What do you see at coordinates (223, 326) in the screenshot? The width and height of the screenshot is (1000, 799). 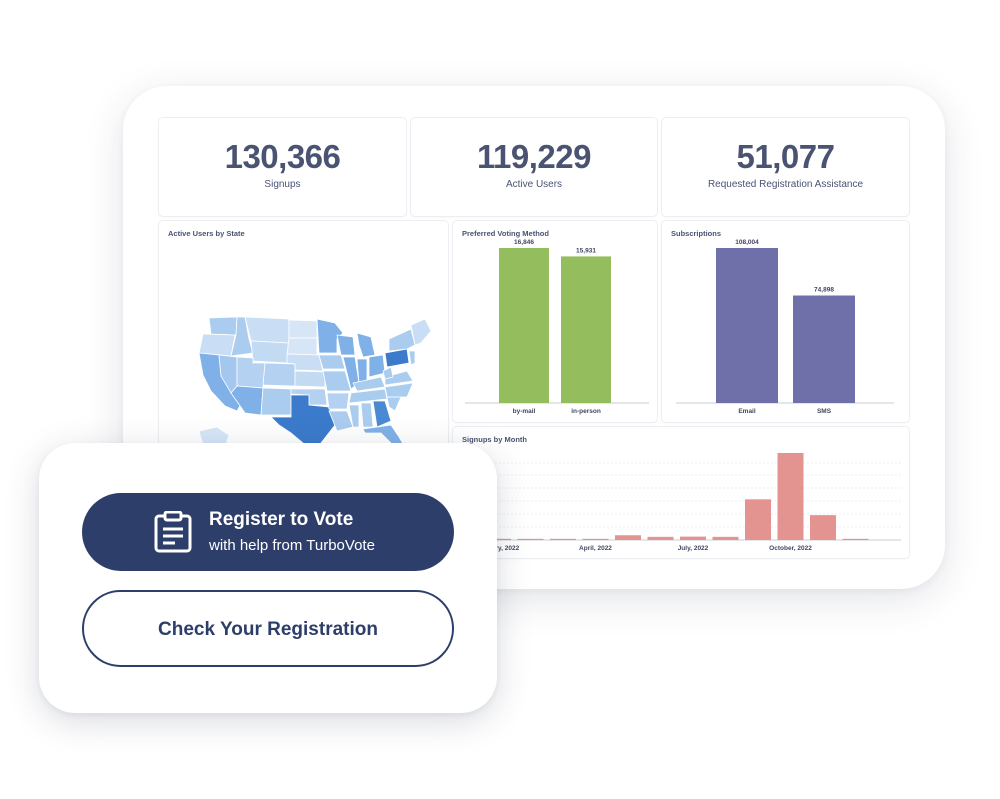 I see `state-washington` at bounding box center [223, 326].